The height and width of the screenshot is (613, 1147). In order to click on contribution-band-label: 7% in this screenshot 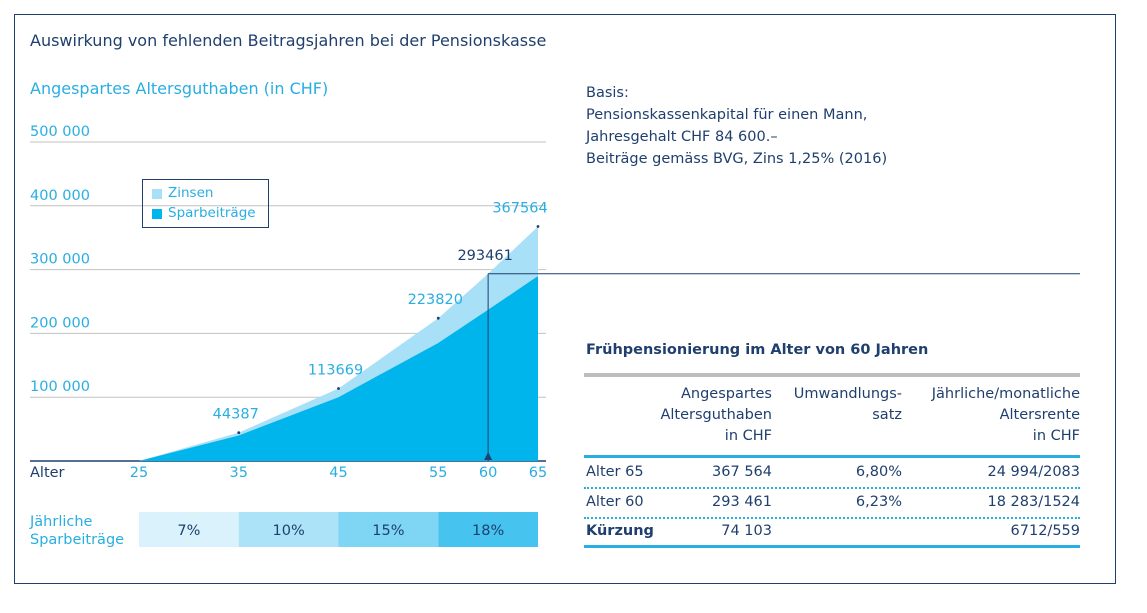, I will do `click(188, 531)`.